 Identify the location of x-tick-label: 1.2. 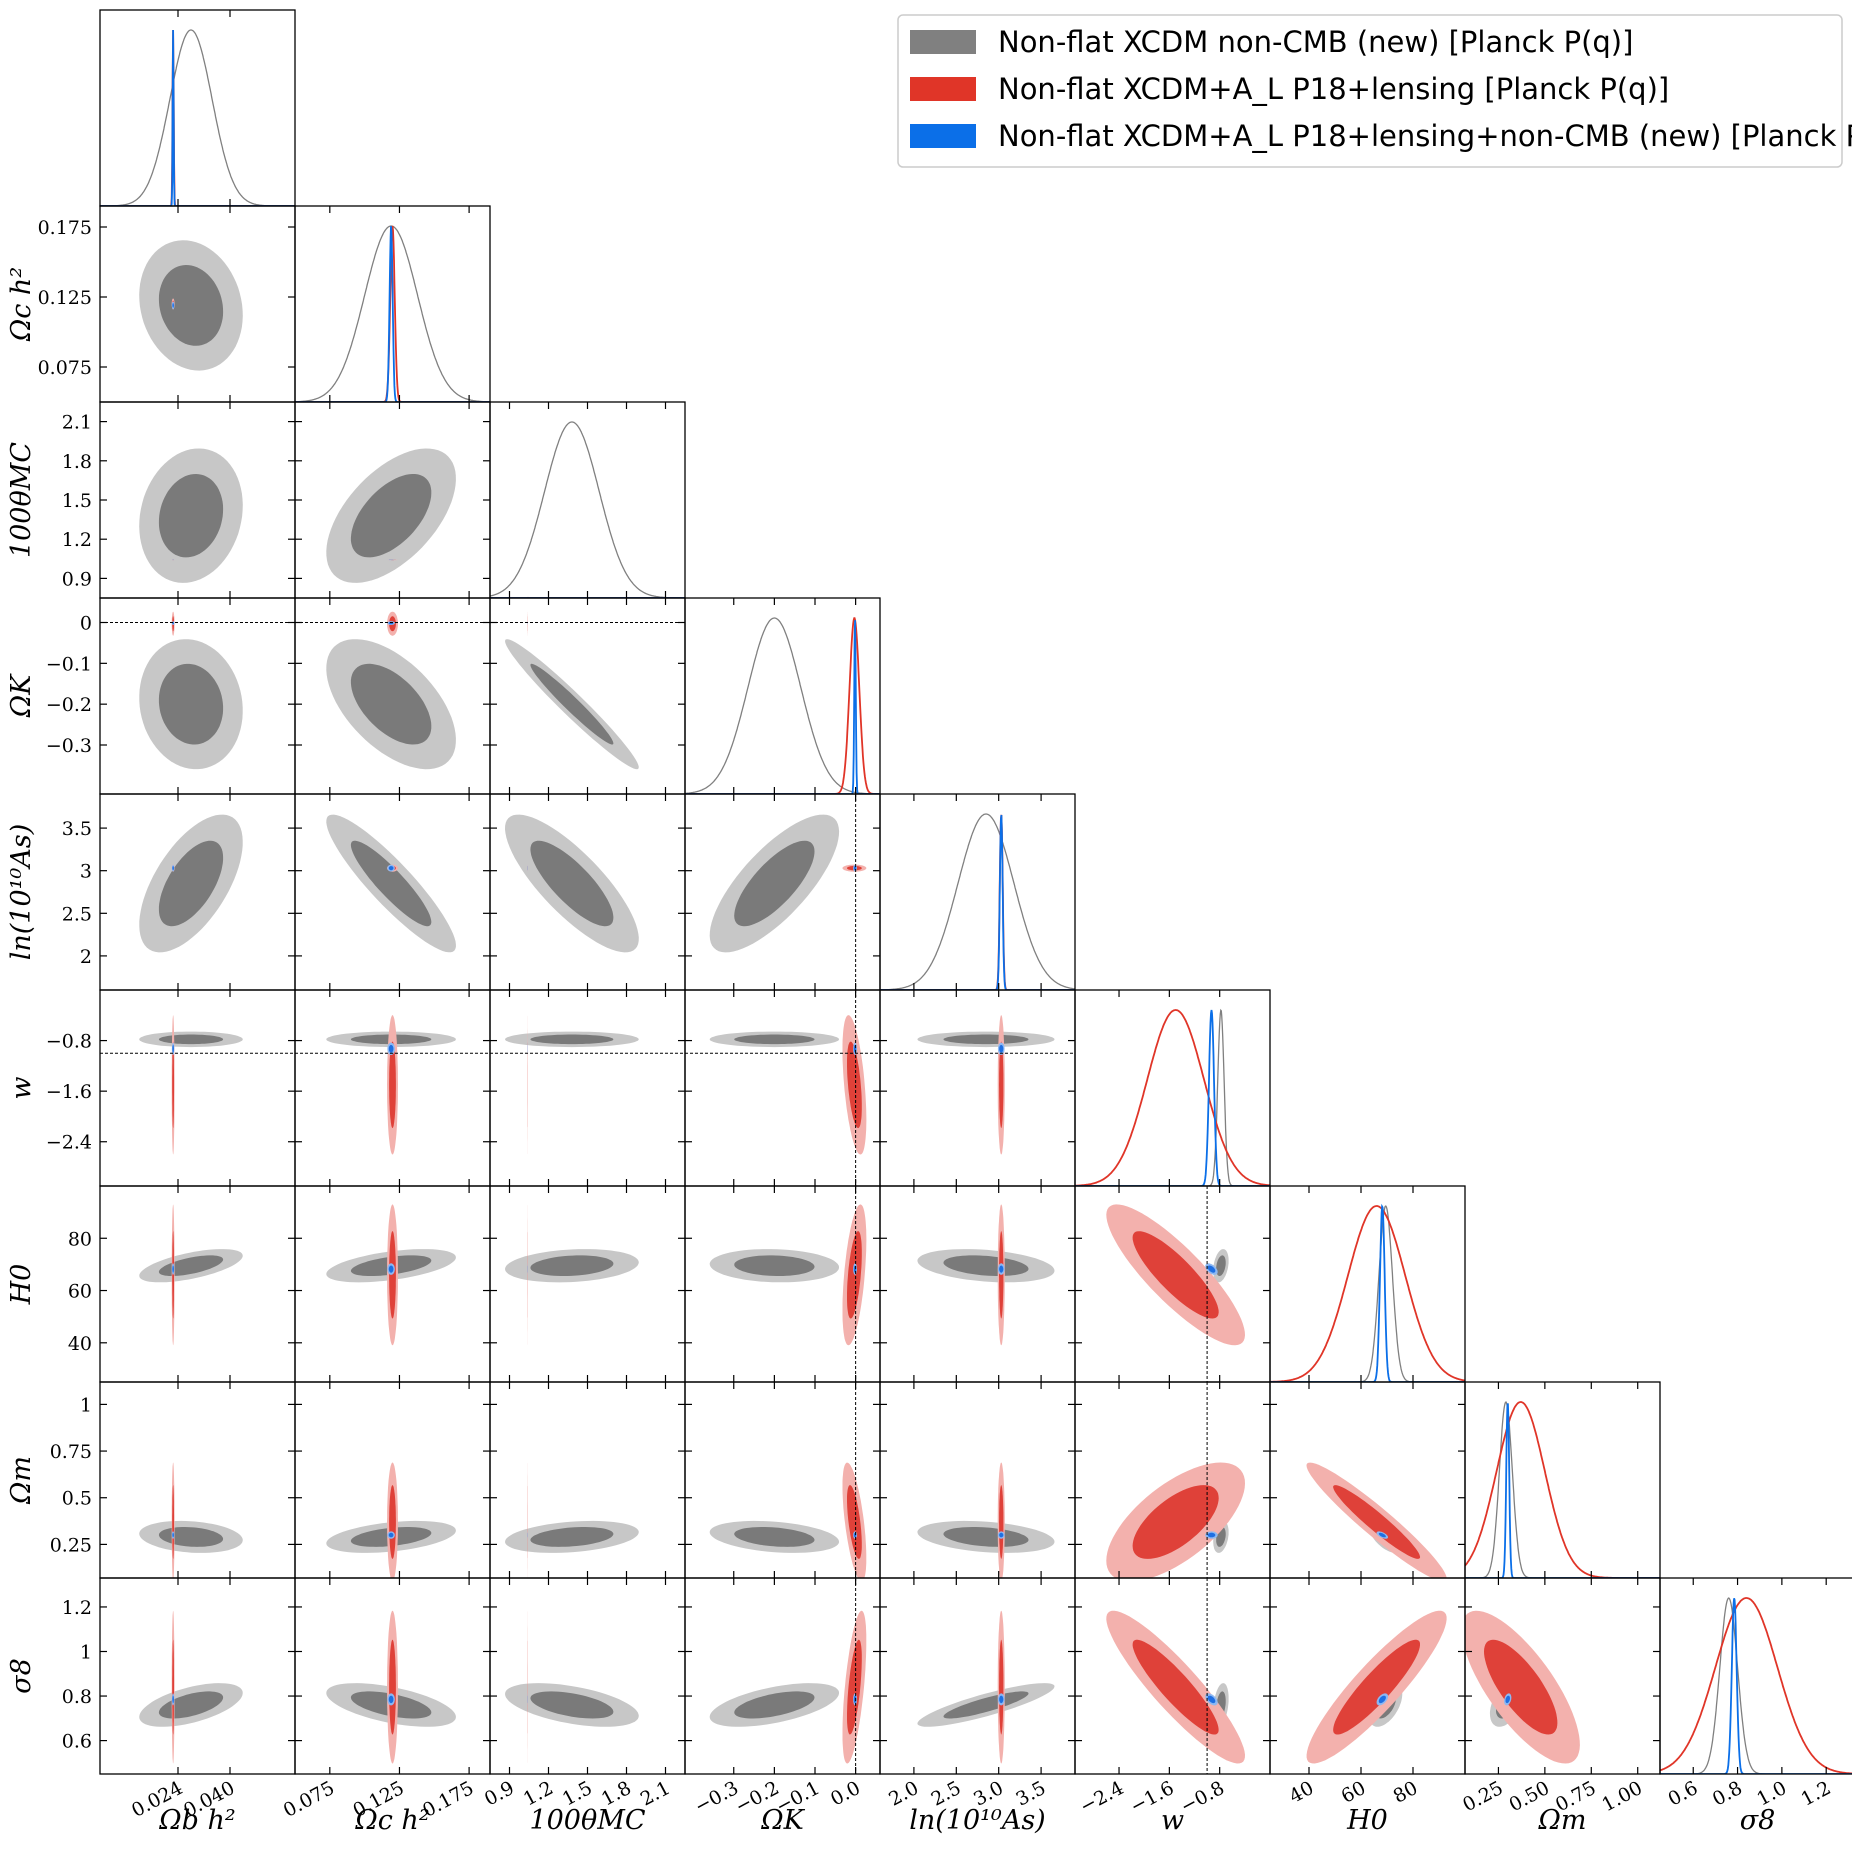
(1816, 1794).